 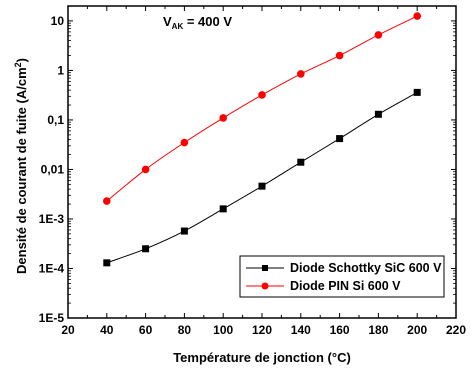 What do you see at coordinates (55, 120) in the screenshot?
I see `y-tick-label: 0,1` at bounding box center [55, 120].